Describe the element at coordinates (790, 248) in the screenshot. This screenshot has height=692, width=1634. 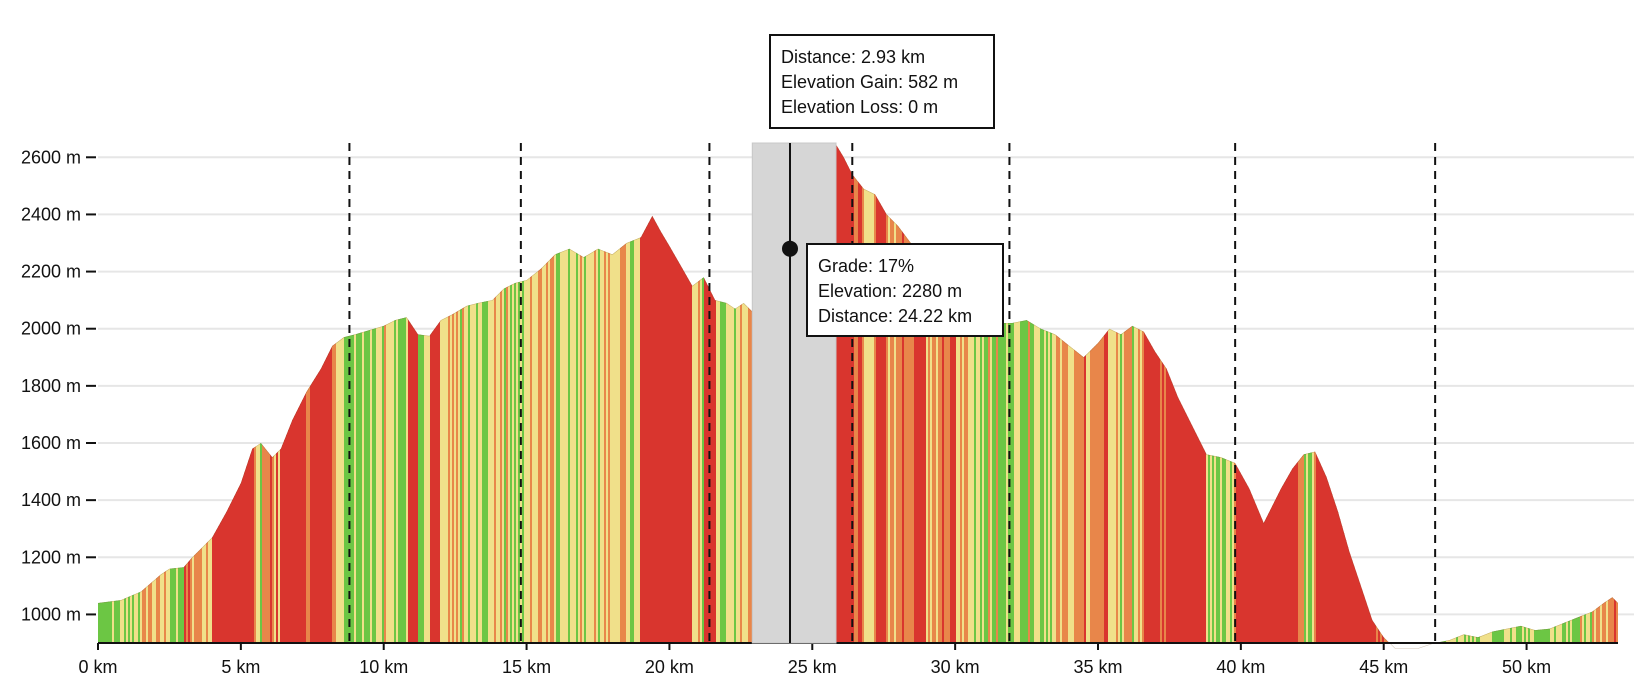
I see `hover-point` at that location.